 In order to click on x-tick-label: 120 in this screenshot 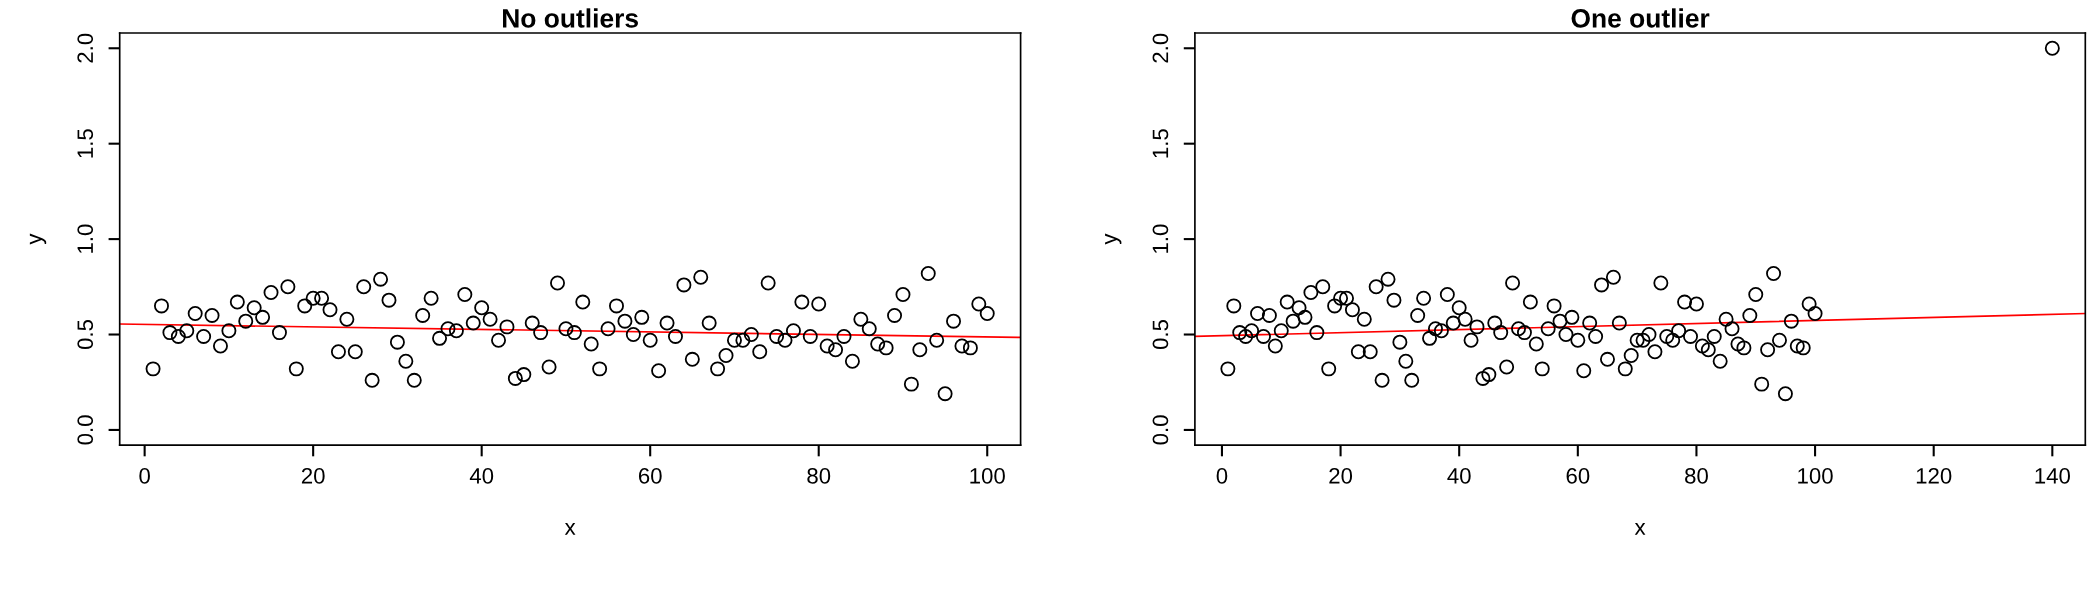, I will do `click(1934, 476)`.